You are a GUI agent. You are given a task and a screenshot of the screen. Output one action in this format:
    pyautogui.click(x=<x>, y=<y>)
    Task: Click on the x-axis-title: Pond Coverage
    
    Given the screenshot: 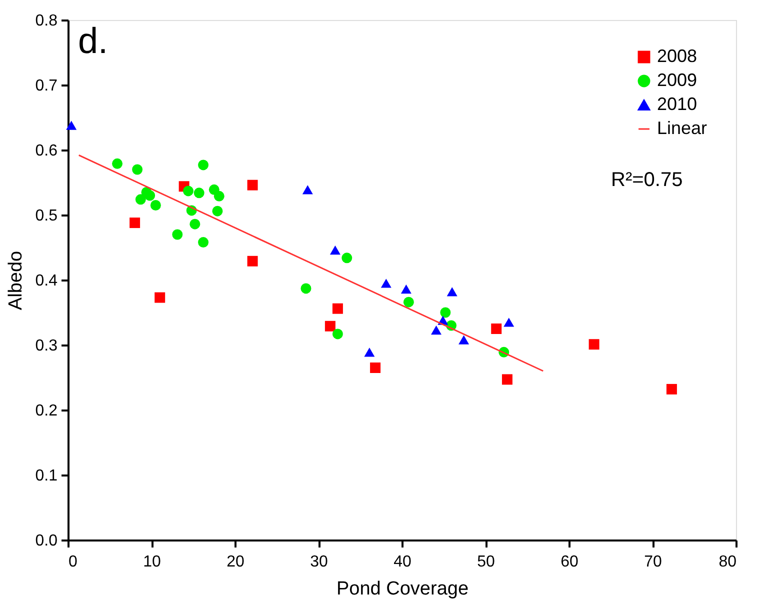 What is the action you would take?
    pyautogui.click(x=402, y=589)
    